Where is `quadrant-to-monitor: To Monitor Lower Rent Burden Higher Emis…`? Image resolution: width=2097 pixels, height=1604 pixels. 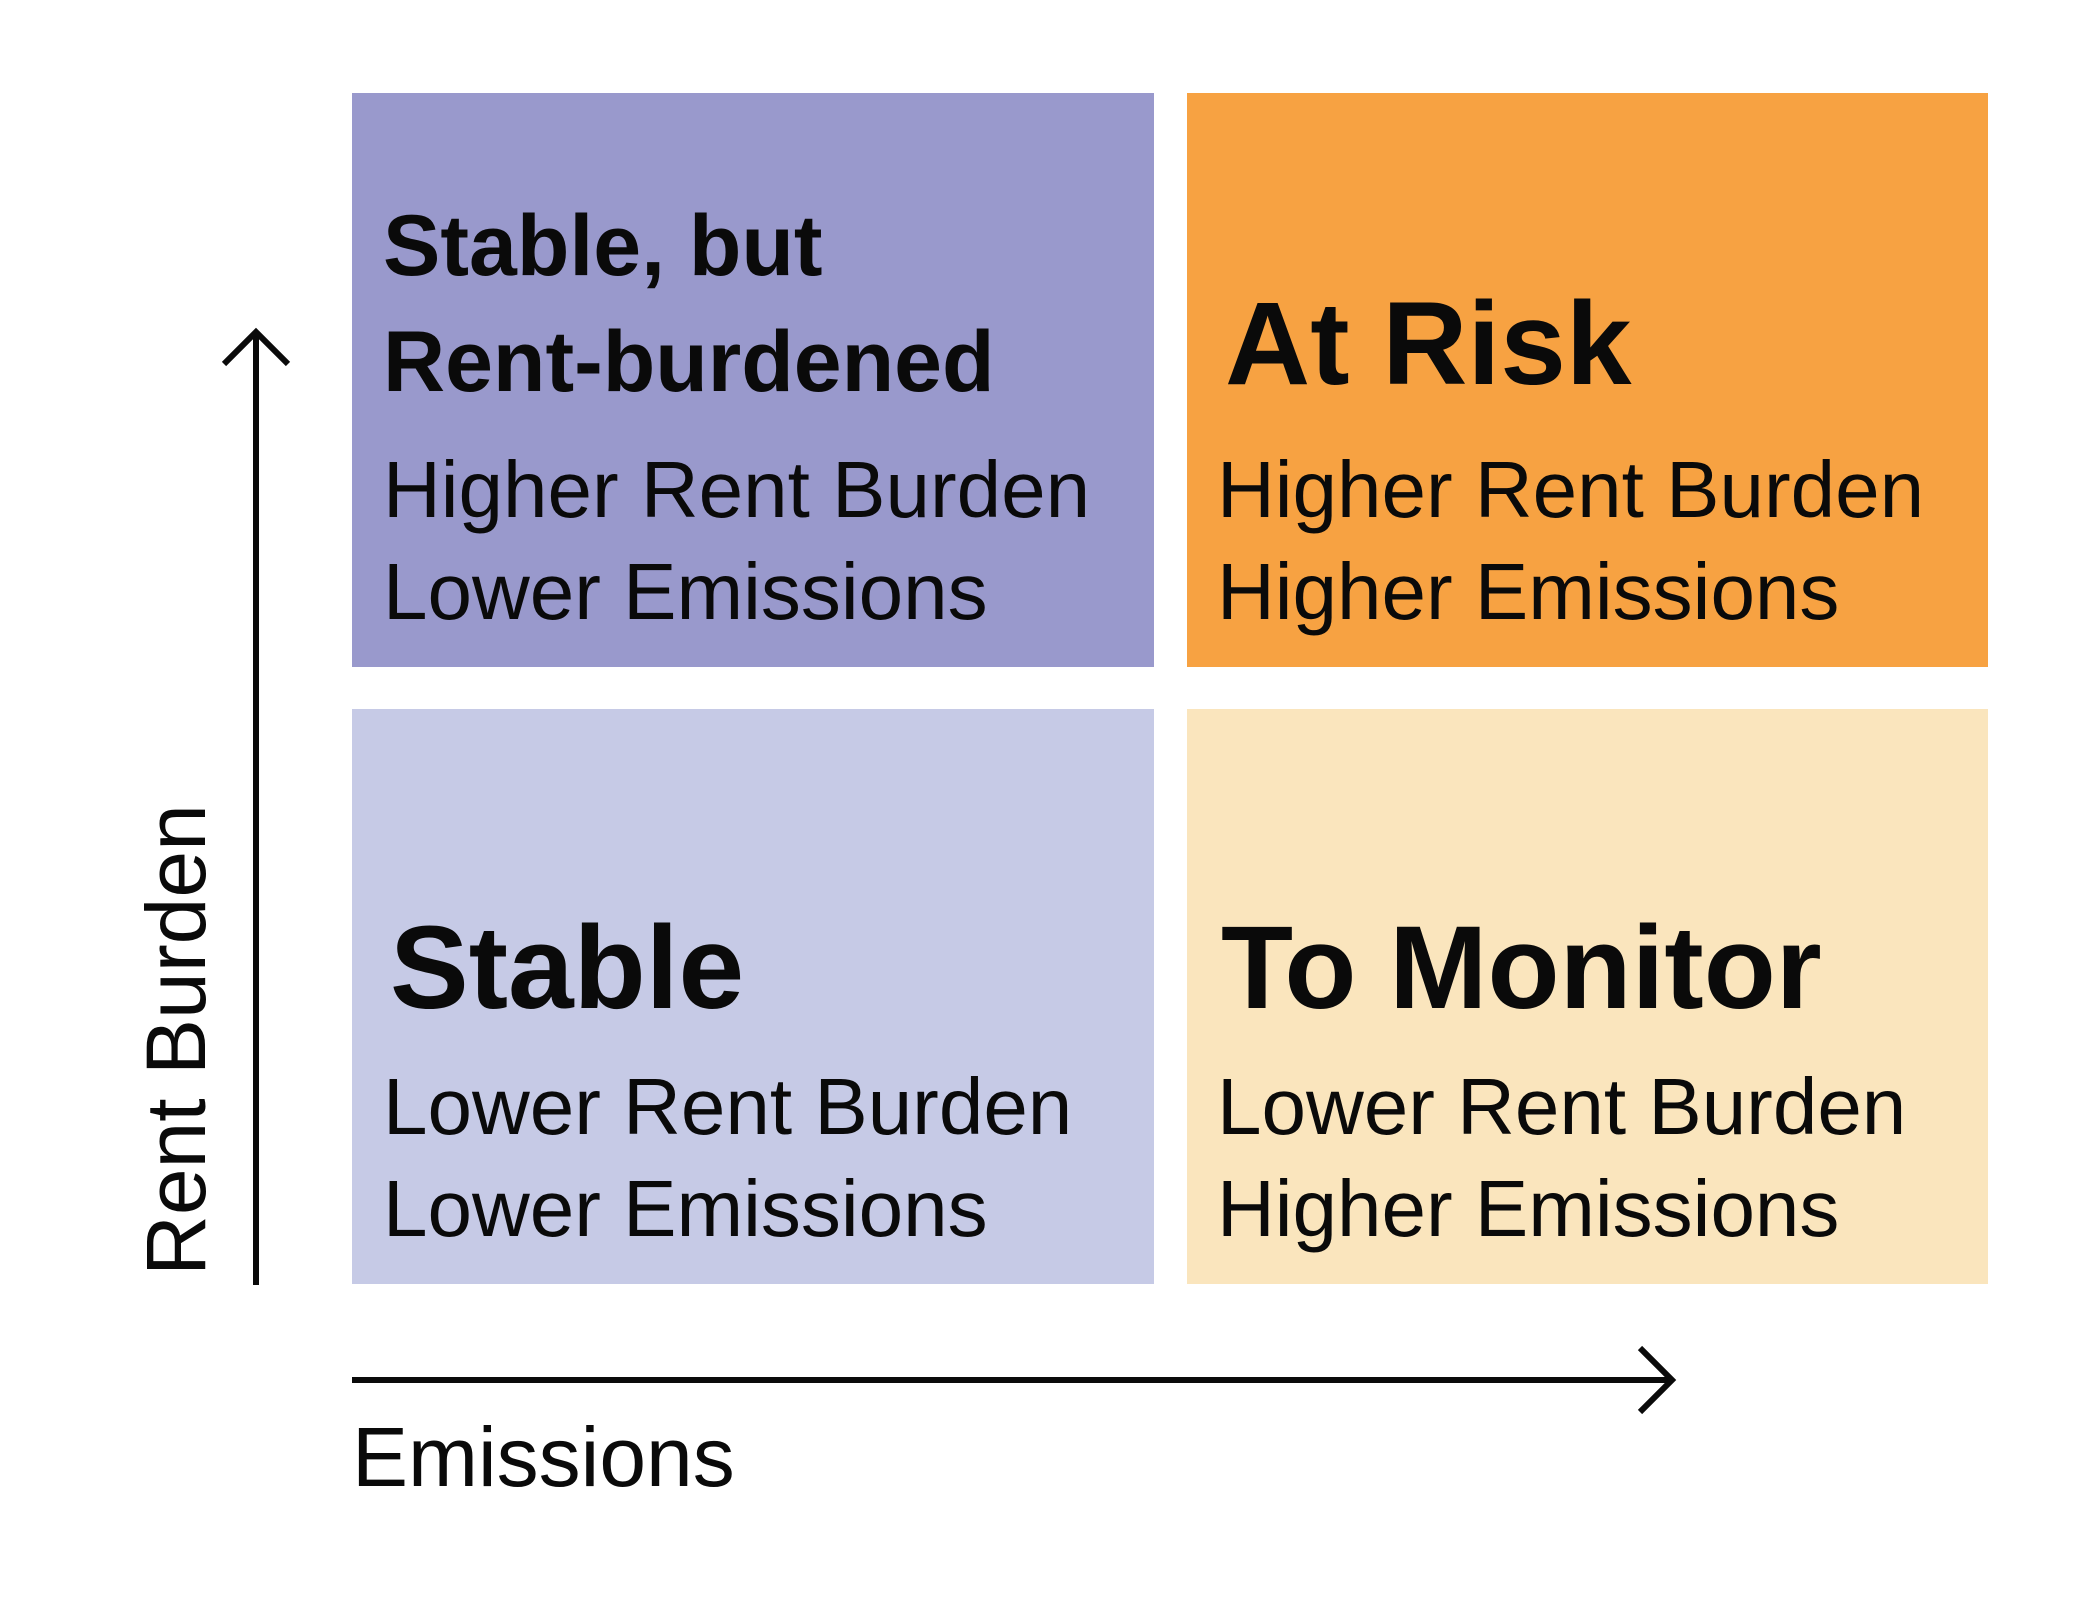
quadrant-to-monitor: To Monitor Lower Rent Burden Higher Emis… is located at coordinates (1587, 996).